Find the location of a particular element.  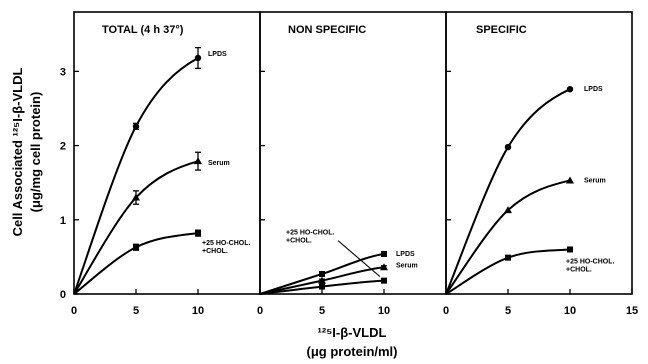

x-axis-label: ¹²⁵I-β-VLDL is located at coordinates (352, 332).